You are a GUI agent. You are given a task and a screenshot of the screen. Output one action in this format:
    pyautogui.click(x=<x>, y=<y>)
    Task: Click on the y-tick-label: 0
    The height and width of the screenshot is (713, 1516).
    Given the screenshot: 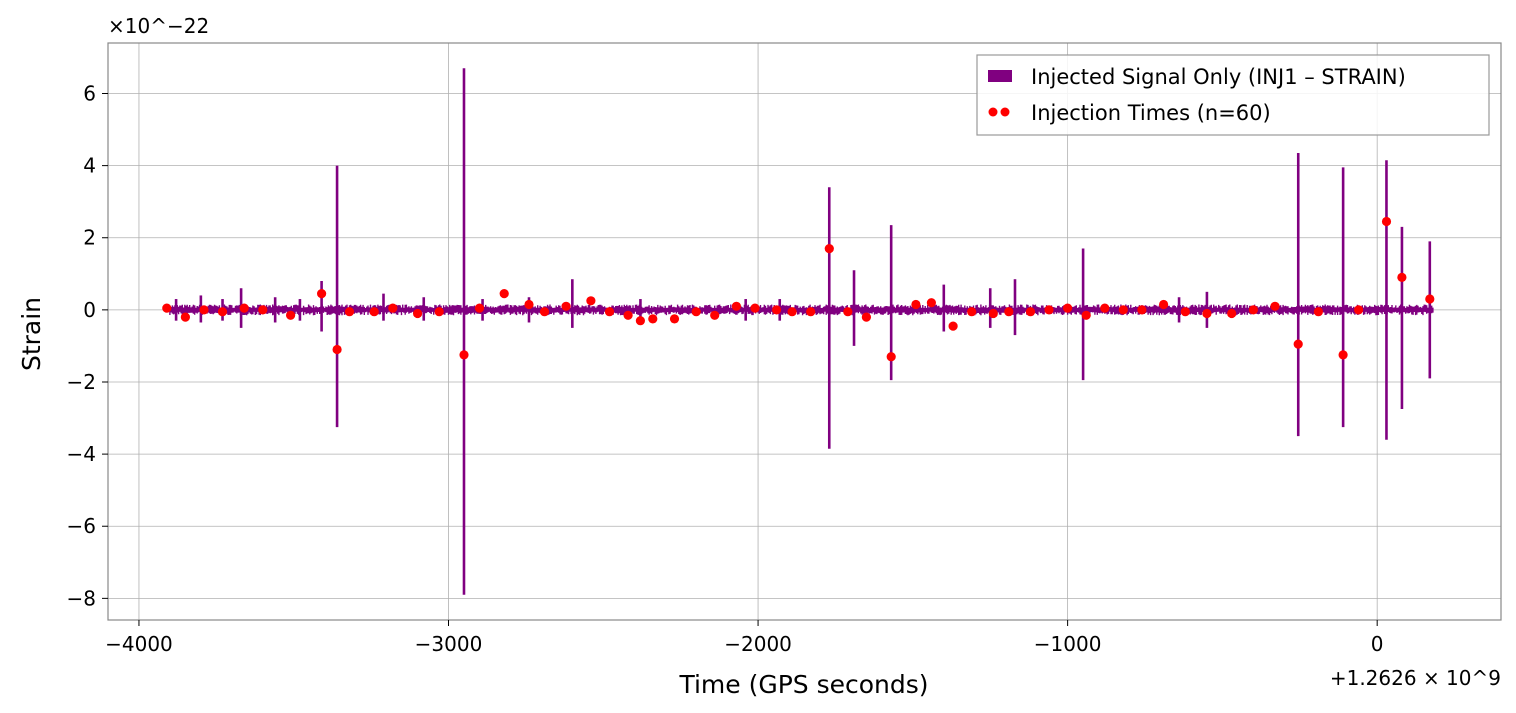 What is the action you would take?
    pyautogui.click(x=89, y=310)
    